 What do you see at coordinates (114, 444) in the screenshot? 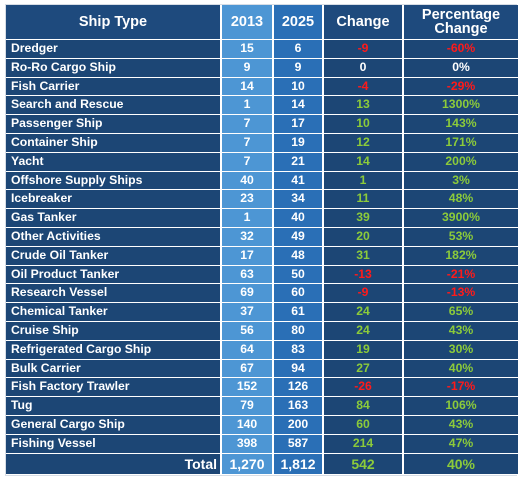
I see `ship-type-cell: Fishing Vessel` at bounding box center [114, 444].